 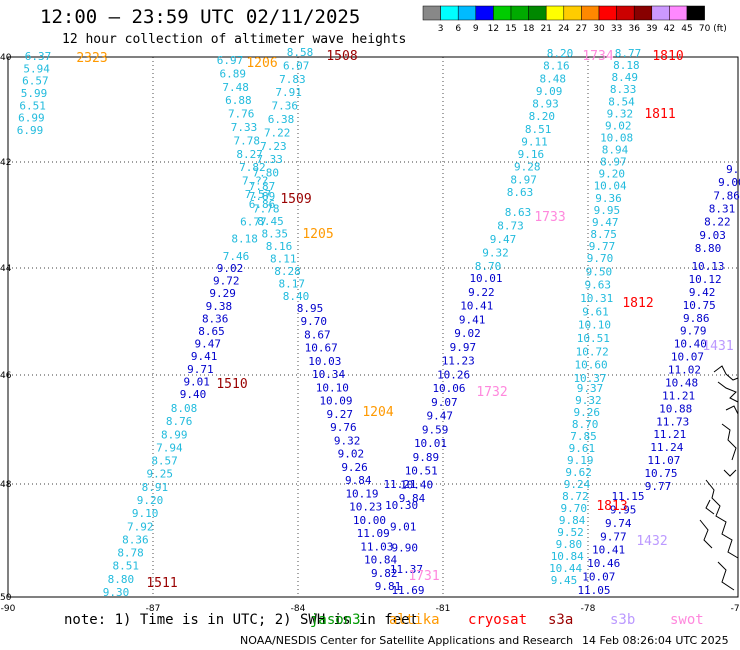 What do you see at coordinates (283, 259) in the screenshot?
I see `wave-height-label: 8.11` at bounding box center [283, 259].